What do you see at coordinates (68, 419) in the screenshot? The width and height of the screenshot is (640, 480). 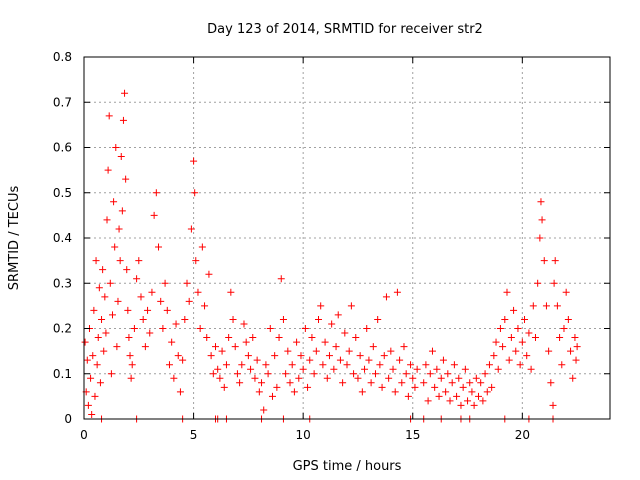 I see `y-tick-label: 0` at bounding box center [68, 419].